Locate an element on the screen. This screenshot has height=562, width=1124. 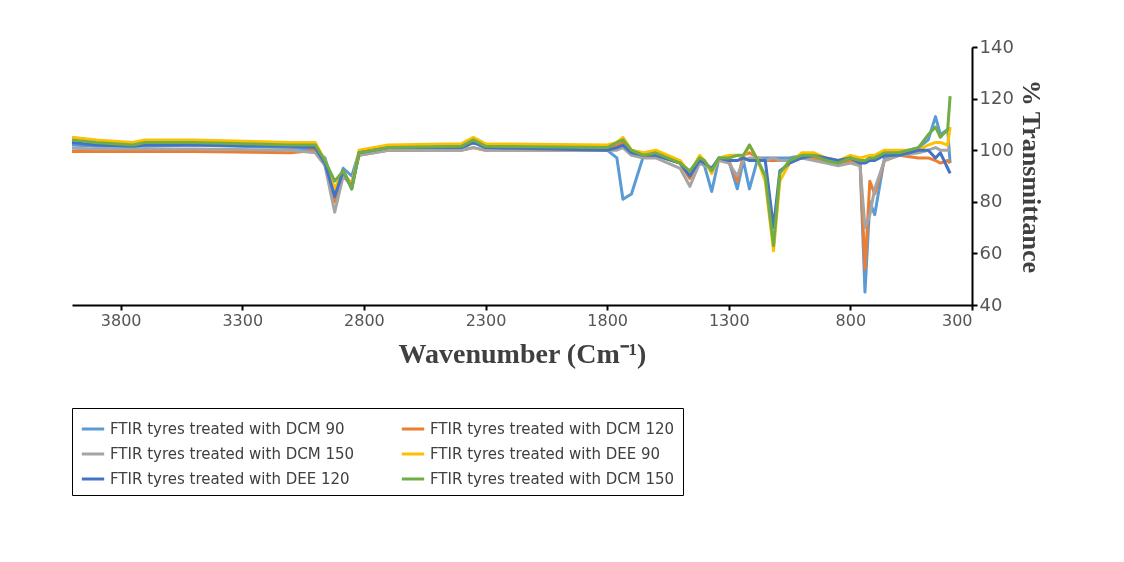
x-tick-label: 1800 is located at coordinates (607, 320).